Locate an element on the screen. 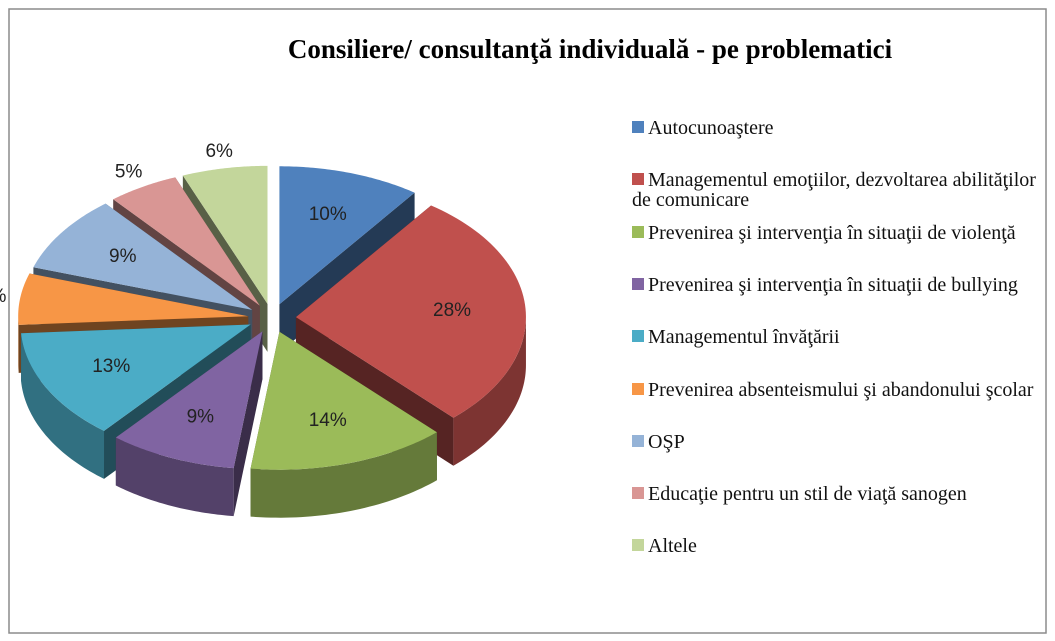  legend-label: Autocunoaştere is located at coordinates (711, 128).